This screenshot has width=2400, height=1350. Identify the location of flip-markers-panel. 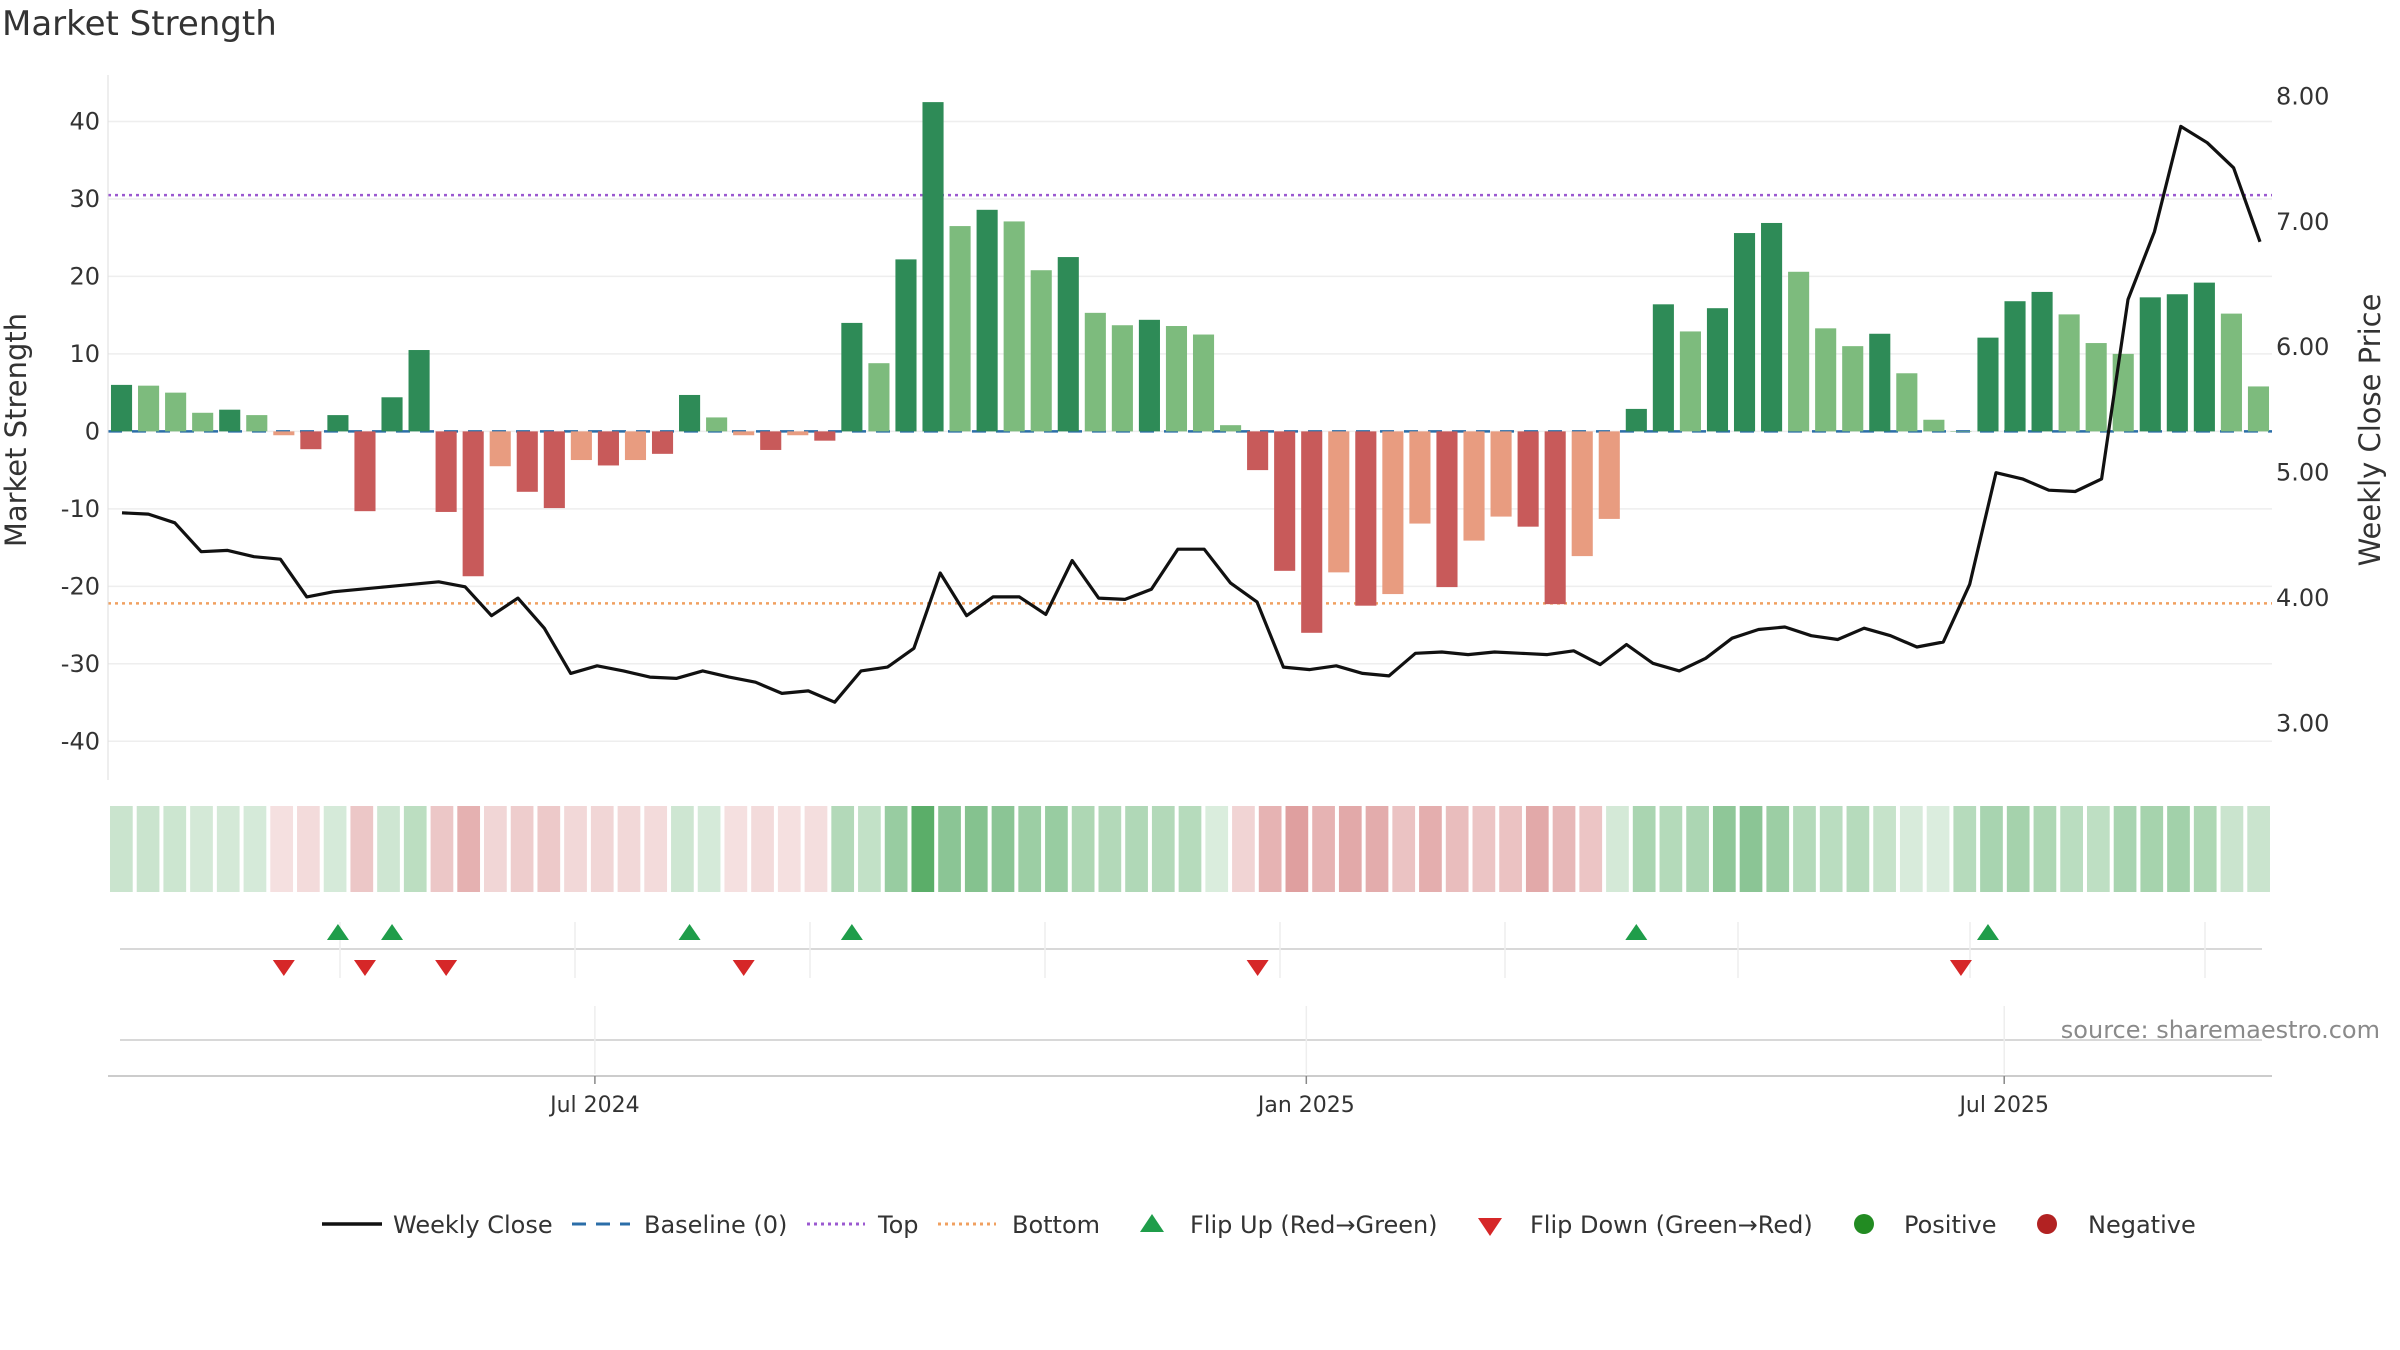
(1191, 950).